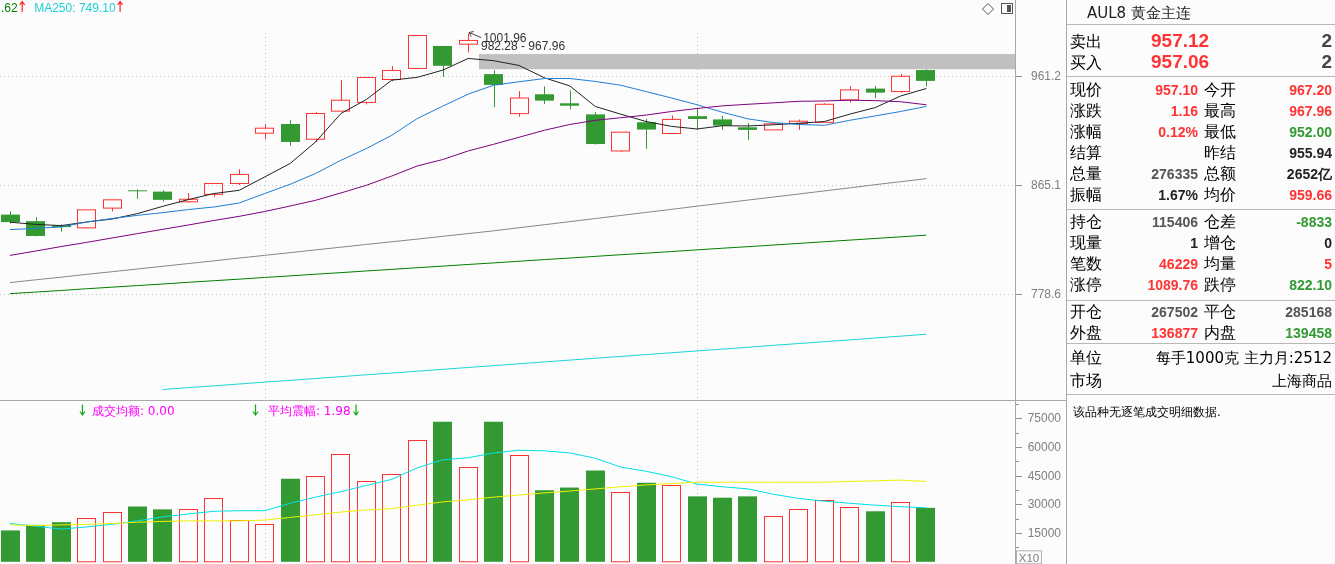  I want to click on text: 0, so click(1328, 243).